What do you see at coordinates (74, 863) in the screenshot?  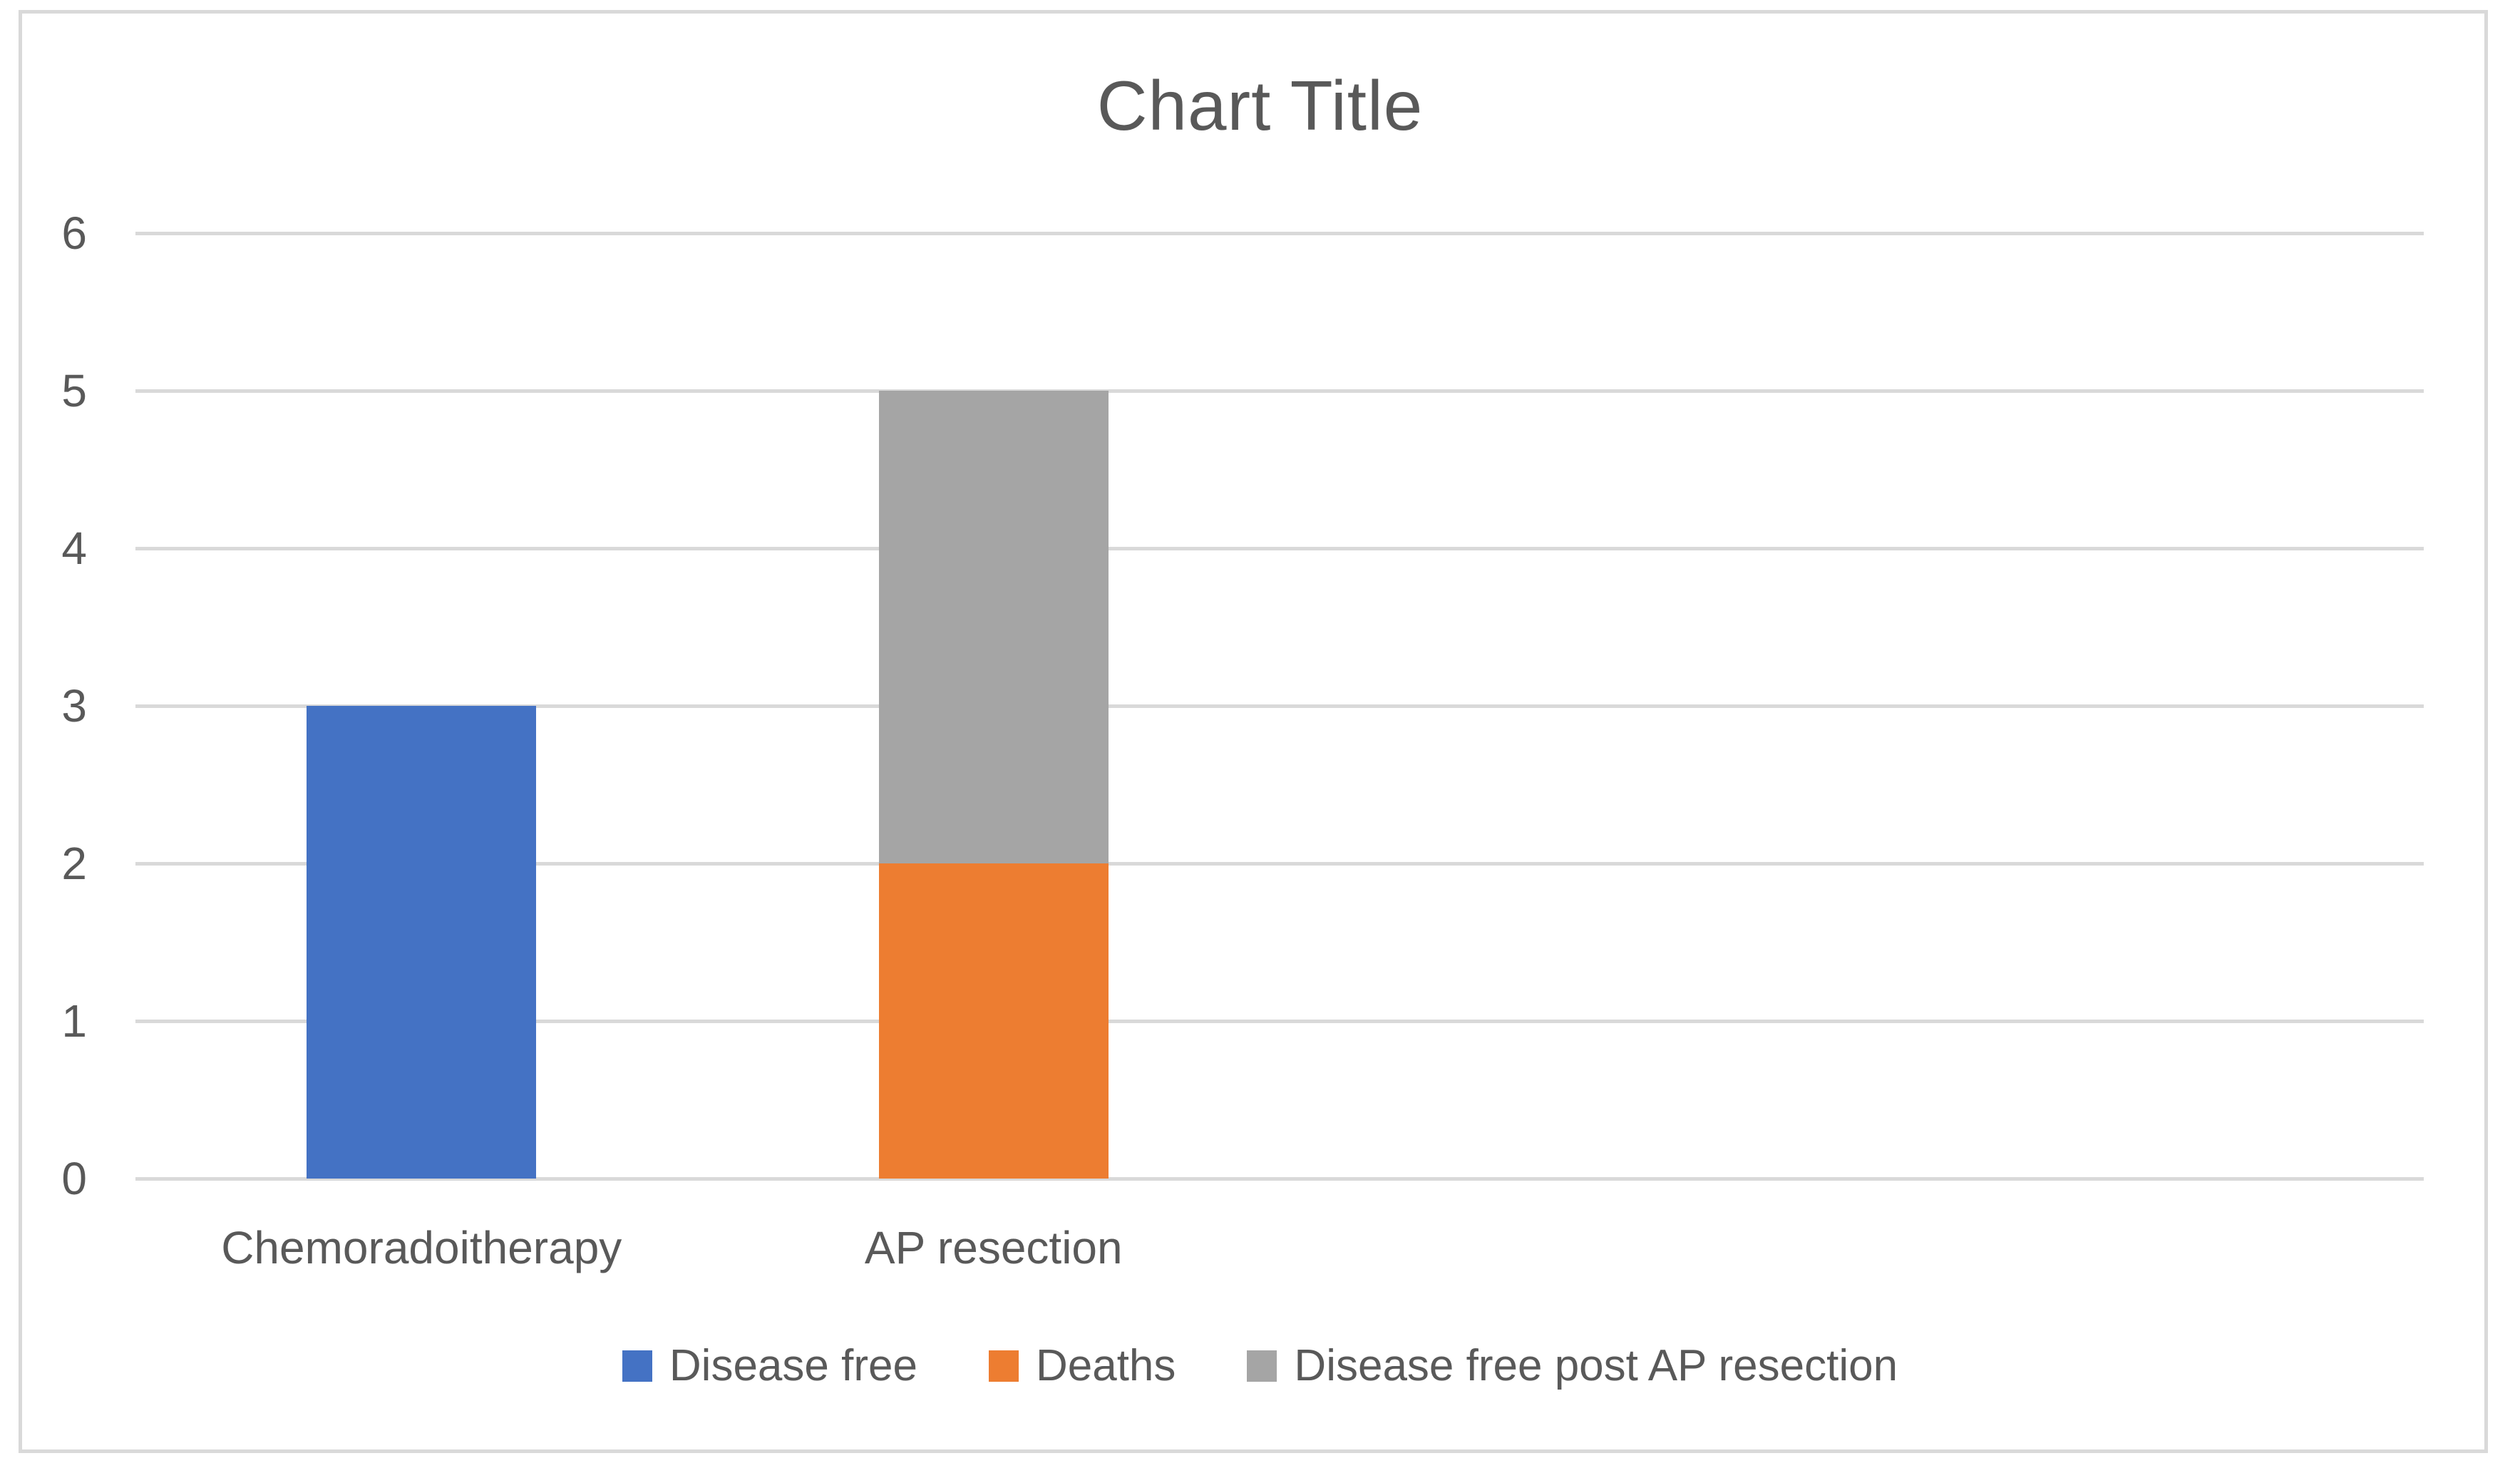 I see `y-tick-label: 2` at bounding box center [74, 863].